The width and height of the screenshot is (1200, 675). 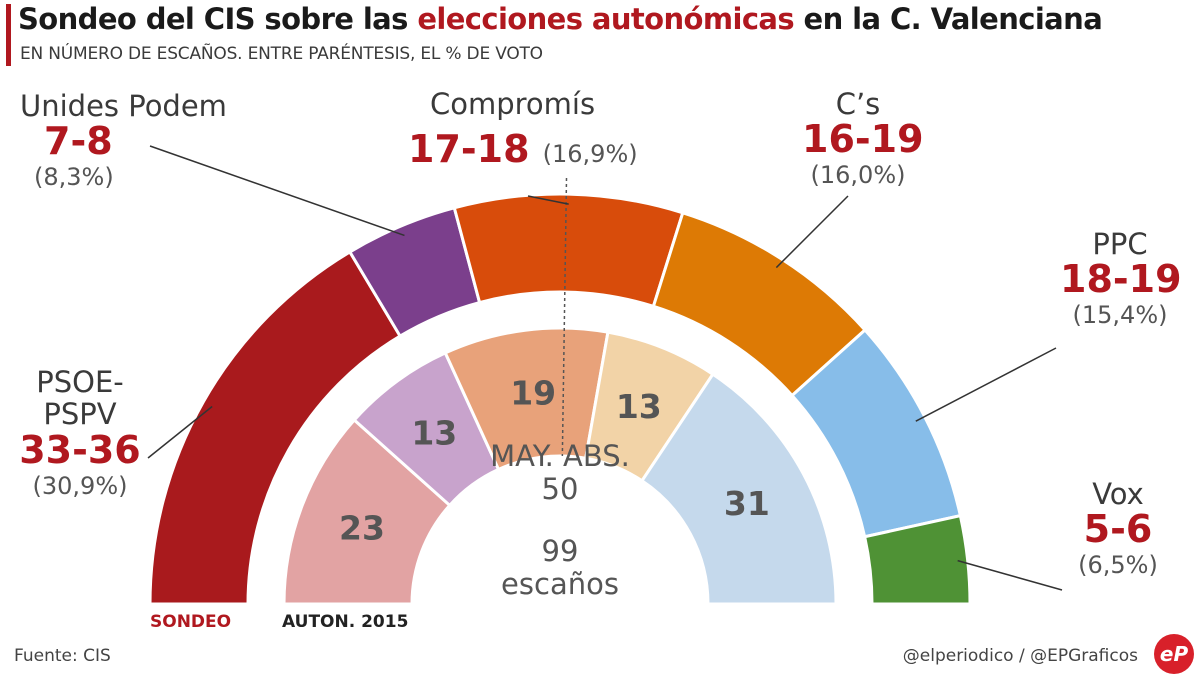 What do you see at coordinates (74, 177) in the screenshot?
I see `vote-pct: (8,3%)` at bounding box center [74, 177].